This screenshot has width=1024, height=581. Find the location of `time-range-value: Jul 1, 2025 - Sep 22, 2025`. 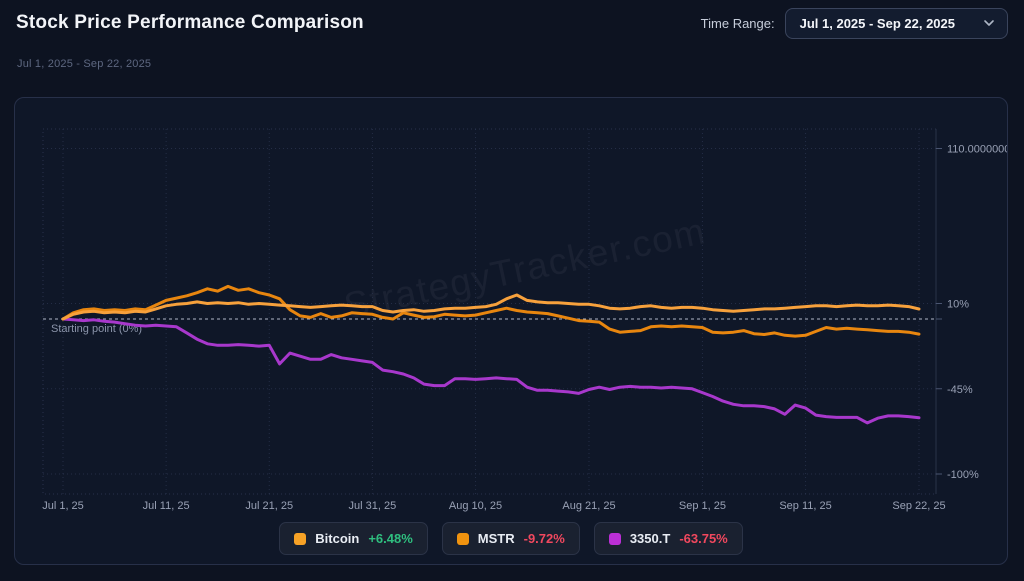

time-range-value: Jul 1, 2025 - Sep 22, 2025 is located at coordinates (877, 23).